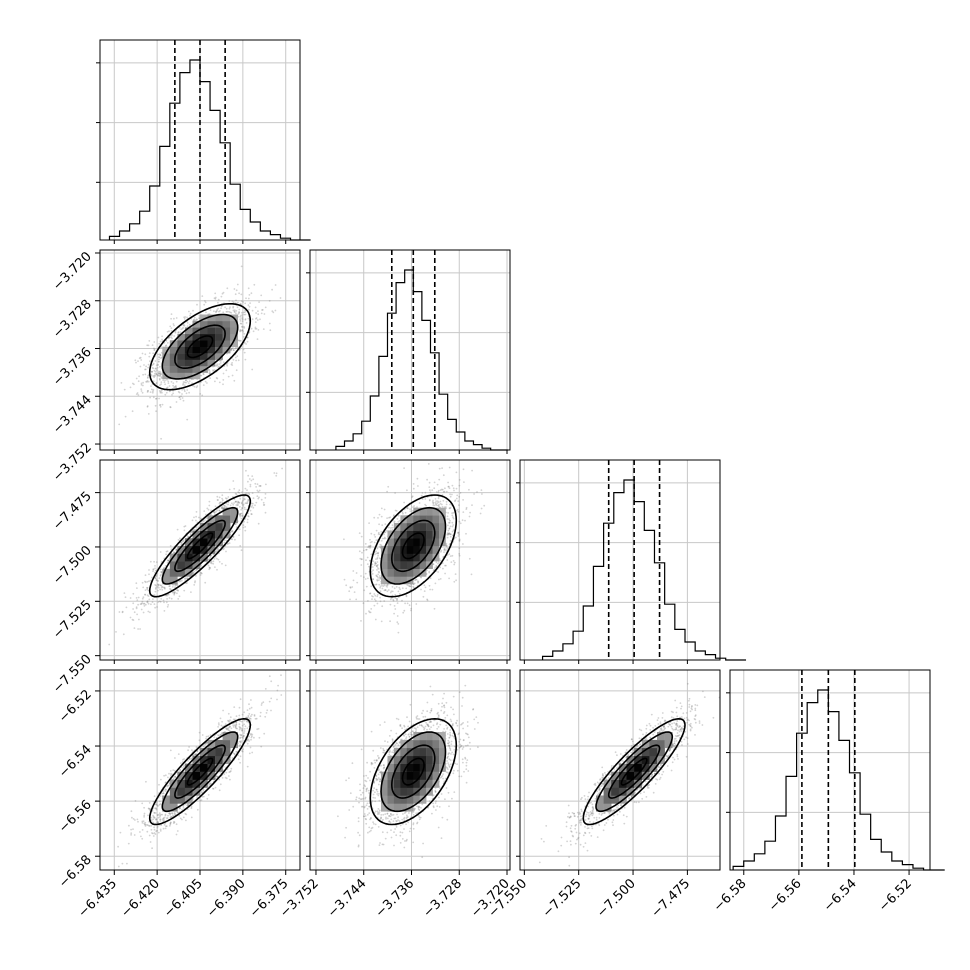 This screenshot has height=970, width=970. Describe the element at coordinates (72, 367) in the screenshot. I see `y-tick-label: −3.736` at that location.